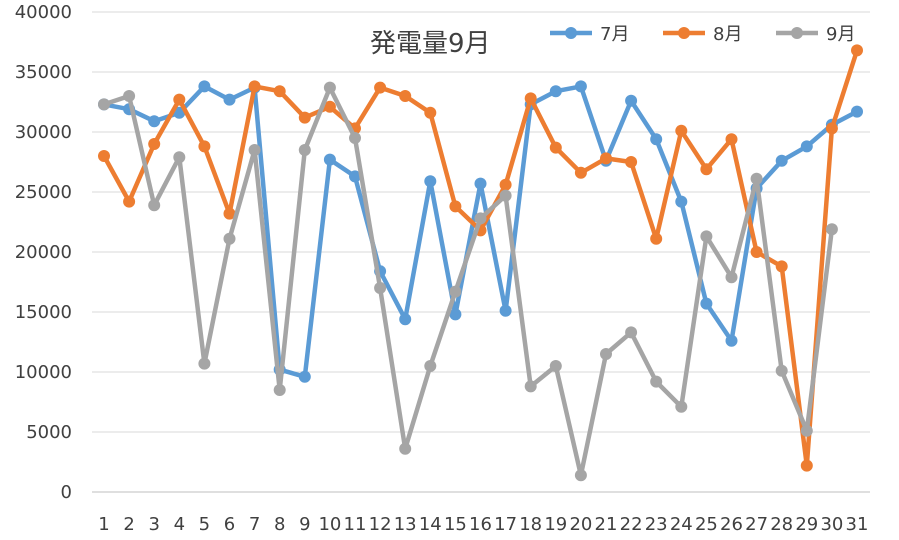  Describe the element at coordinates (681, 524) in the screenshot. I see `x-tick-label: 24` at that location.